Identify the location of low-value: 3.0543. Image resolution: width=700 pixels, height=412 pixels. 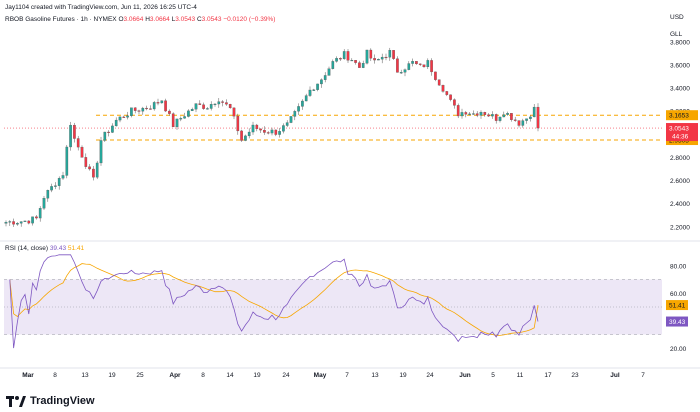
(185, 19).